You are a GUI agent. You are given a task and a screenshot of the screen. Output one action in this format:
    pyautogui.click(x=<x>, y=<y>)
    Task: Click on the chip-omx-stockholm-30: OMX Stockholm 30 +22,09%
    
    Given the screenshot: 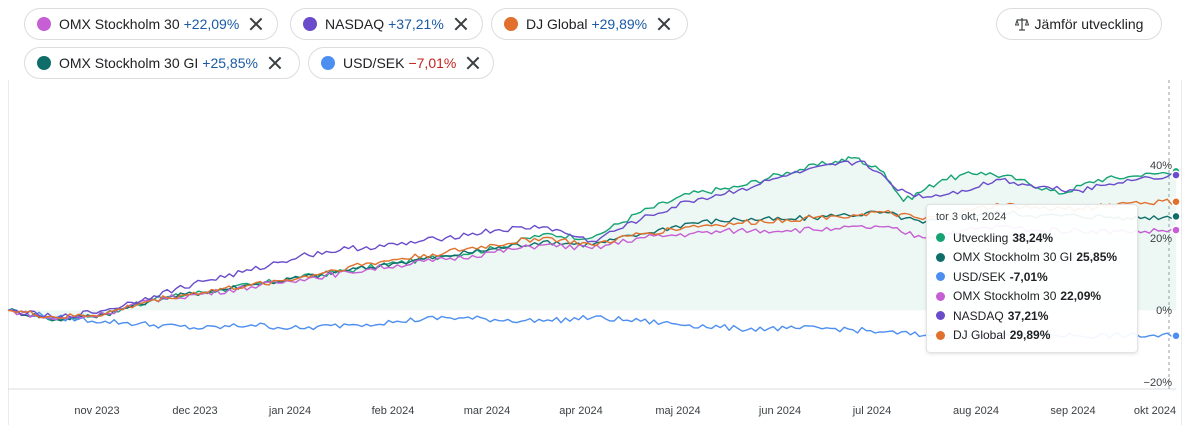 What is the action you would take?
    pyautogui.click(x=151, y=24)
    